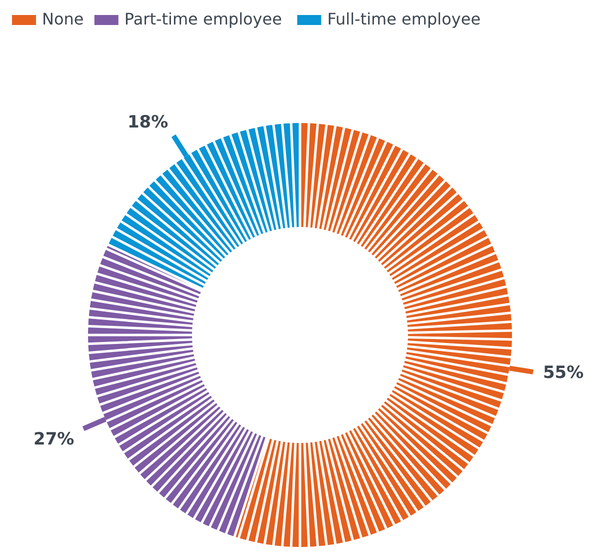  What do you see at coordinates (63, 18) in the screenshot?
I see `legend-label: None` at bounding box center [63, 18].